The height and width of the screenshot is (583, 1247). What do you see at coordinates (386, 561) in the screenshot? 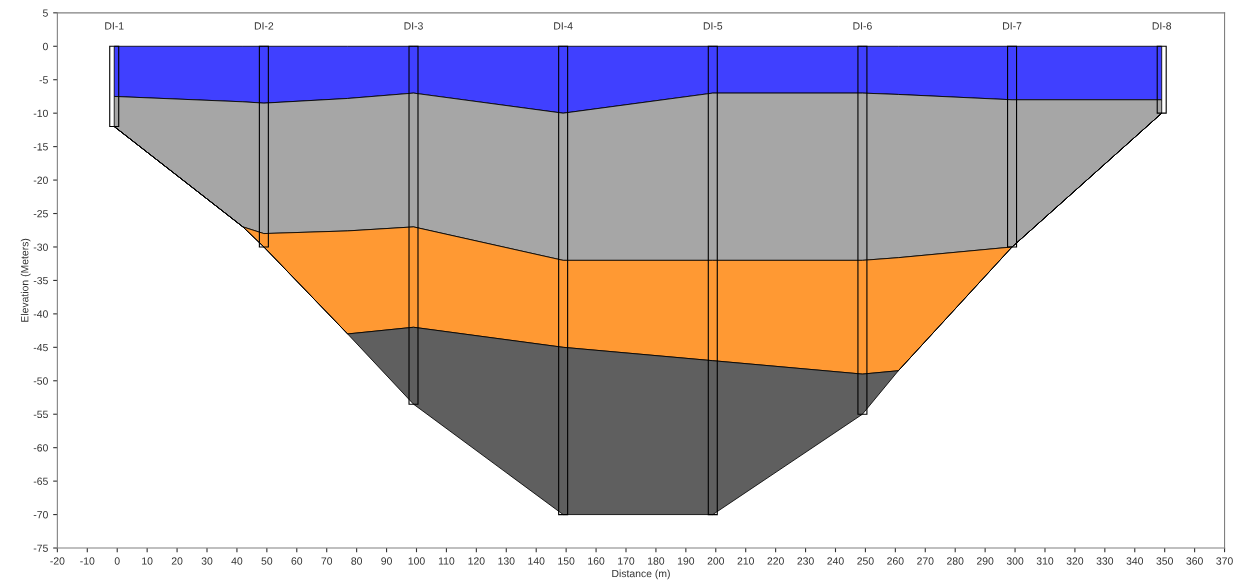
I see `x-tick-label: 90` at bounding box center [386, 561].